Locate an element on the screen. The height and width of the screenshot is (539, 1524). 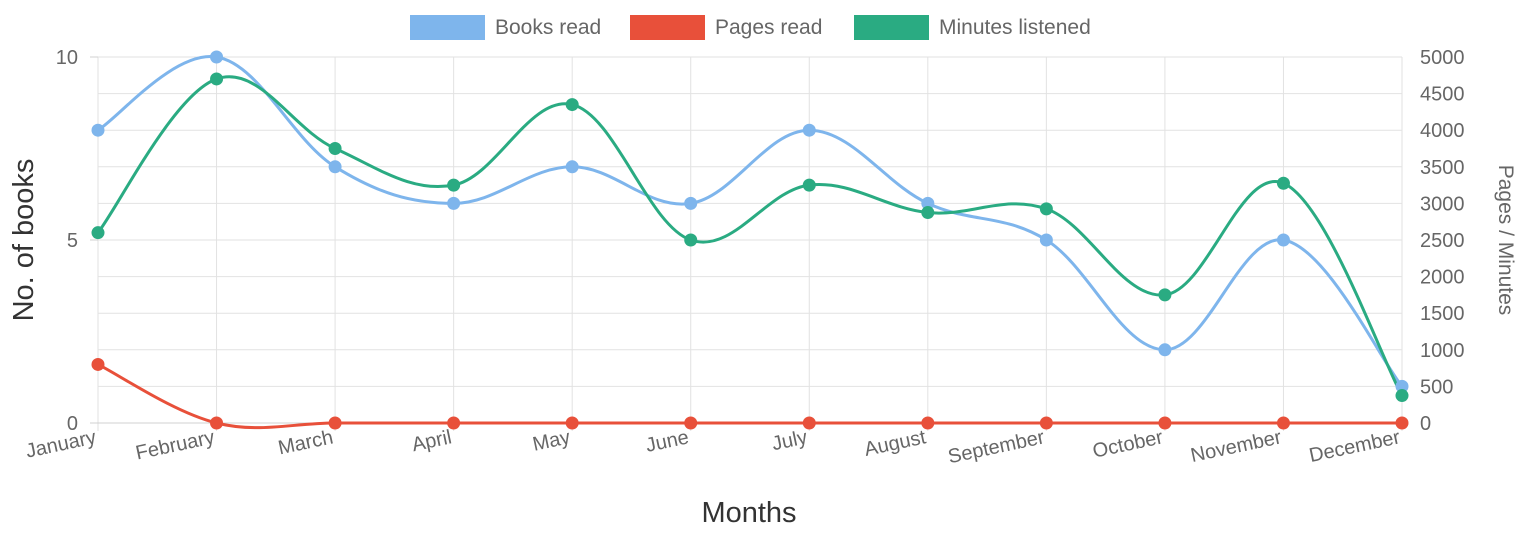
legend-item-pages-read: Pages read is located at coordinates (726, 27).